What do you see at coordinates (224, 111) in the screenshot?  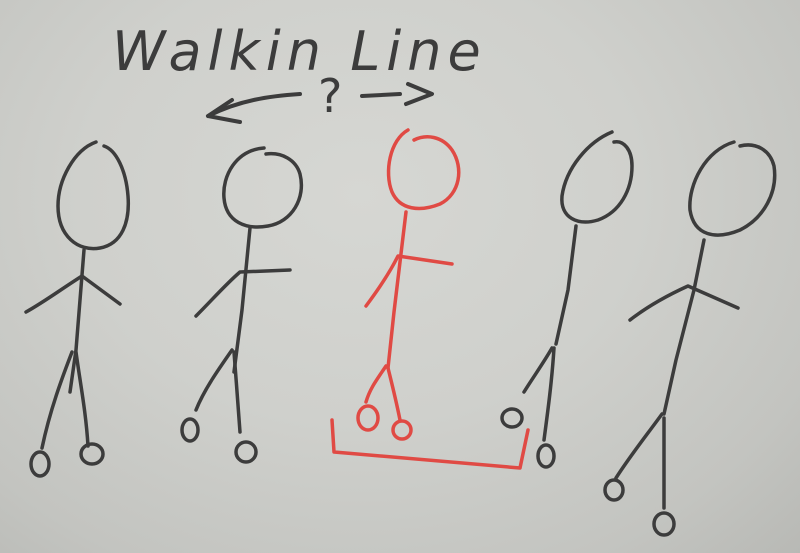 I see `left-arrow-head-icon` at bounding box center [224, 111].